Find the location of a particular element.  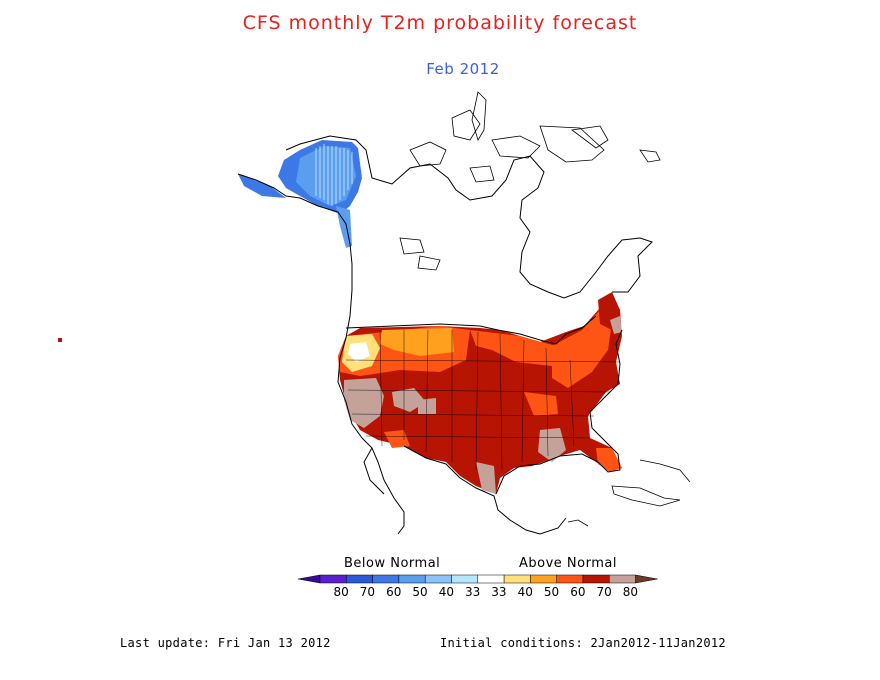

legend-arrow-right is located at coordinates (646, 579).